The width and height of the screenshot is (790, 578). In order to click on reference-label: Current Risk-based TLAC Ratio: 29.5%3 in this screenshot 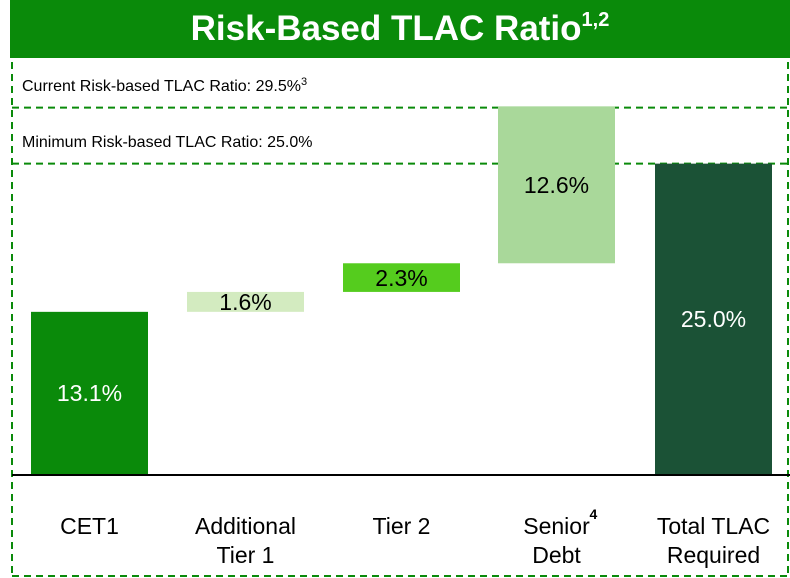, I will do `click(165, 85)`.